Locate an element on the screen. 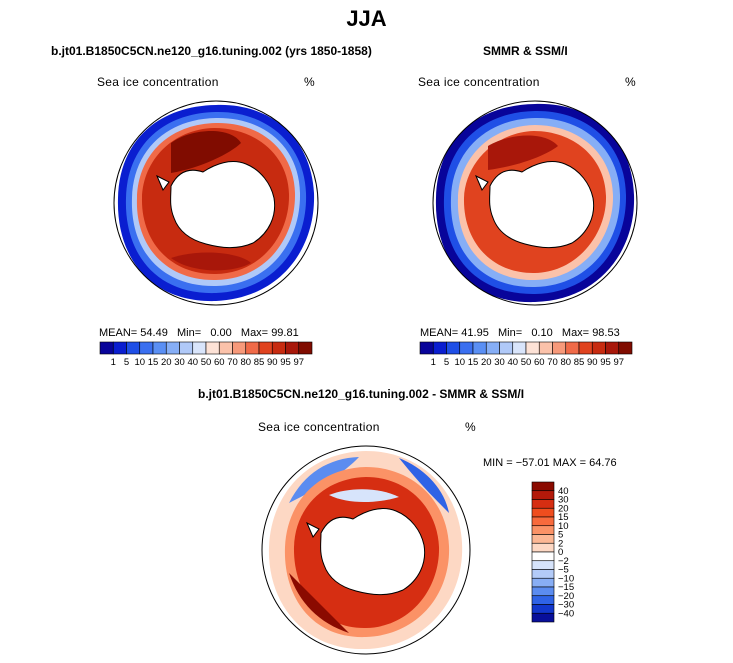 This screenshot has width=733, height=663. diff-colorbar-tick-11: −15 is located at coordinates (566, 587).